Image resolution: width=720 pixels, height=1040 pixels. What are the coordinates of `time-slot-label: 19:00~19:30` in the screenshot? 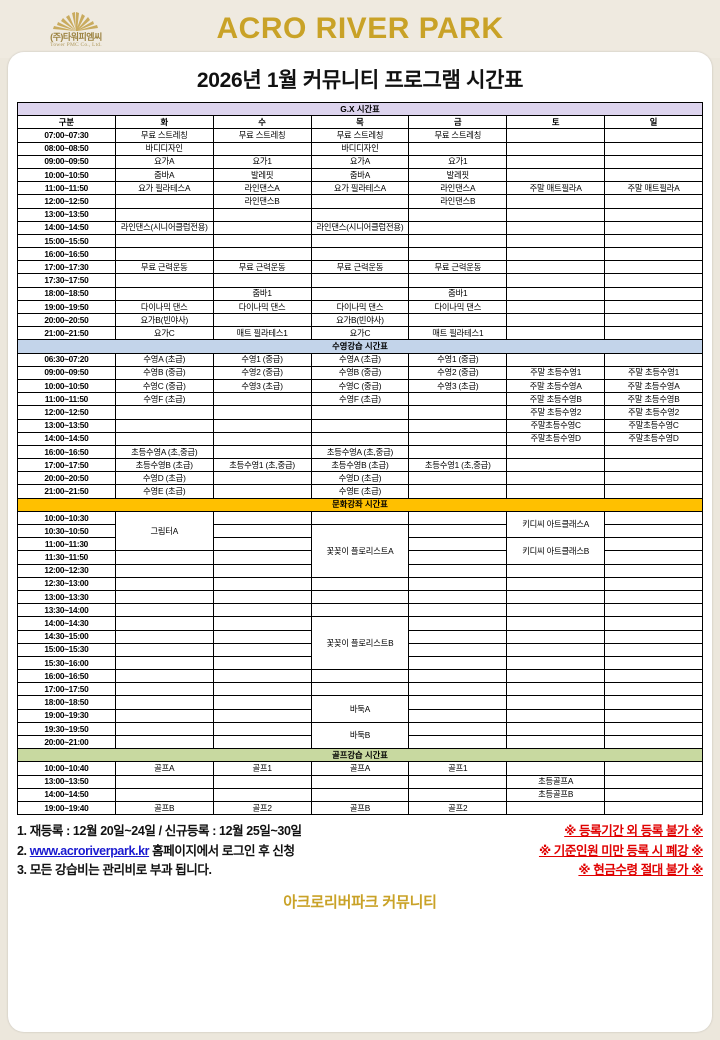 It's located at (66, 715).